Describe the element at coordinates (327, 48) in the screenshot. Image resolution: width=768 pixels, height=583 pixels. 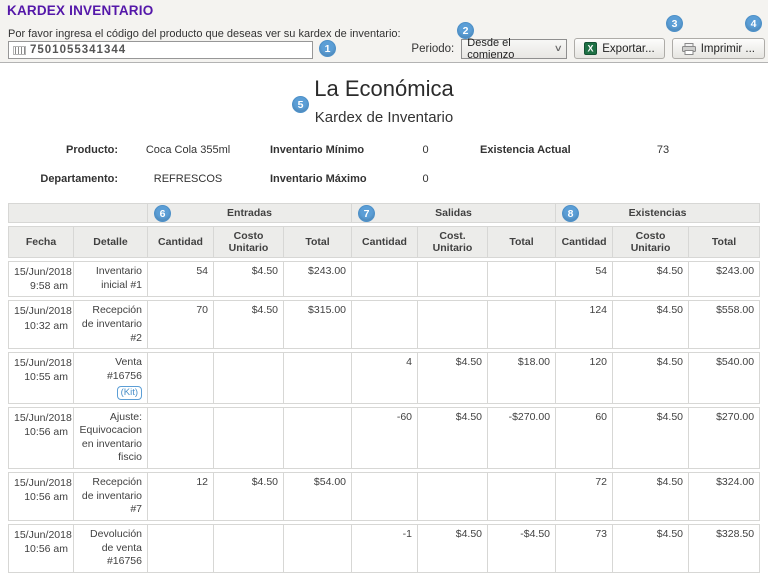
I see `annotation-badge-1: 1` at that location.